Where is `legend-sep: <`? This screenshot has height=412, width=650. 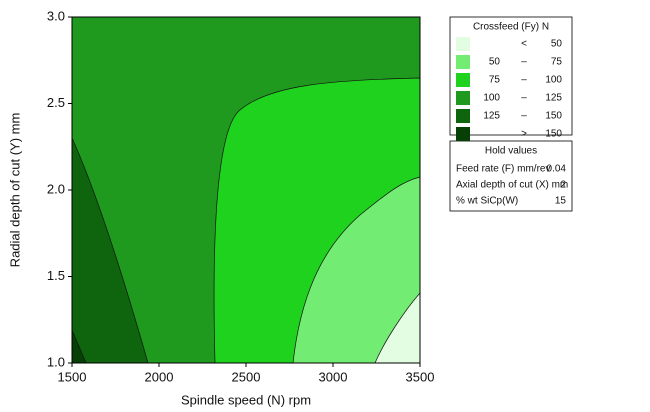
legend-sep: < is located at coordinates (524, 44).